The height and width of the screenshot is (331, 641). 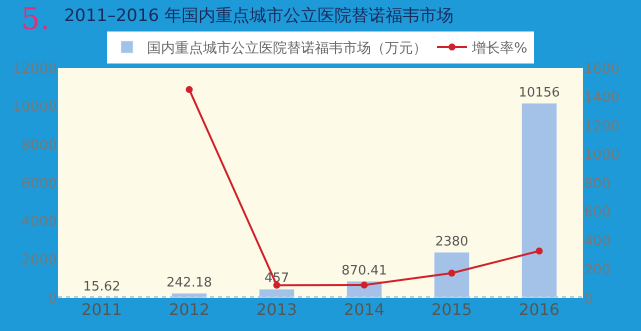 I want to click on data-label: 242.18, so click(x=189, y=282).